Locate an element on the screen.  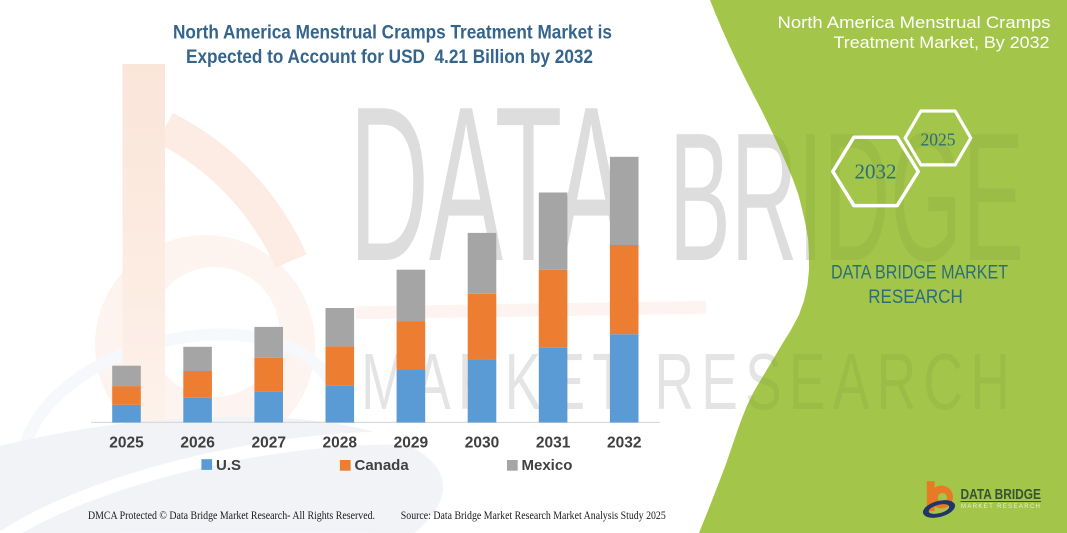
svg-text: DATA BRIDGE is located at coordinates (1001, 494).